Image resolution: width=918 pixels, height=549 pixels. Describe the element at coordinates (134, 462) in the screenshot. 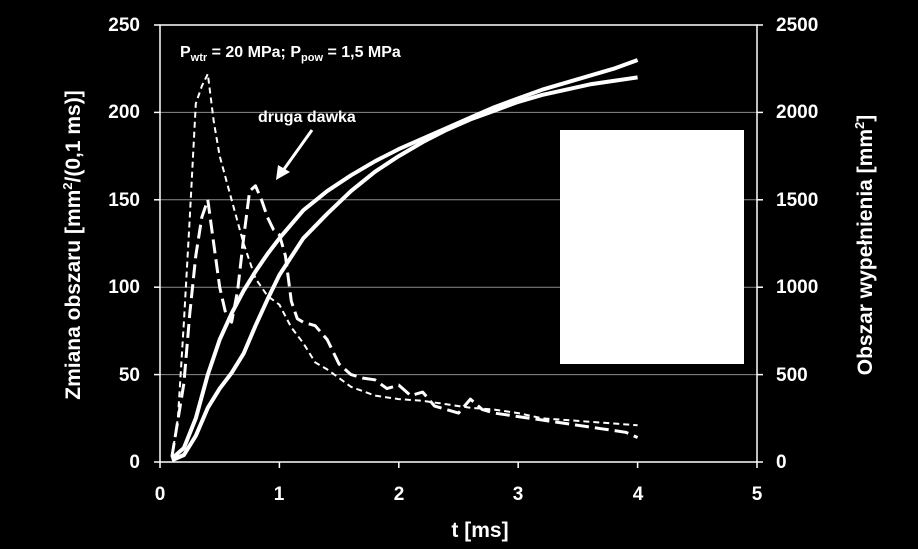

I see `y-left-tick-label: 0` at that location.